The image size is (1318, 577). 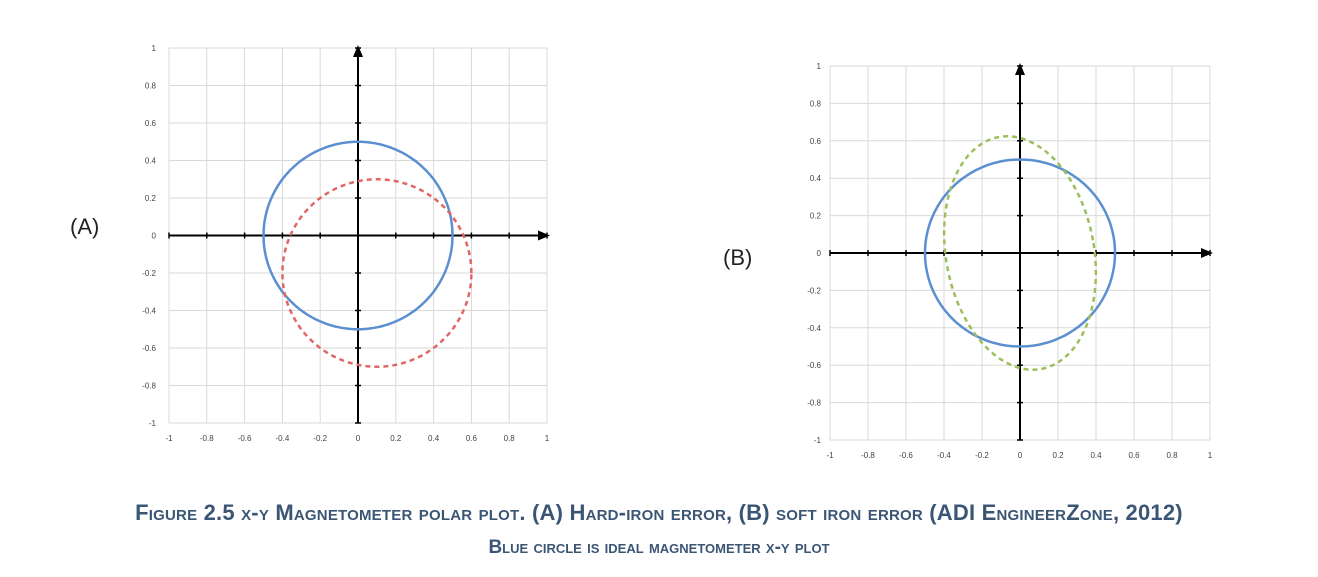 I want to click on panel-a-label: (A), so click(x=85, y=226).